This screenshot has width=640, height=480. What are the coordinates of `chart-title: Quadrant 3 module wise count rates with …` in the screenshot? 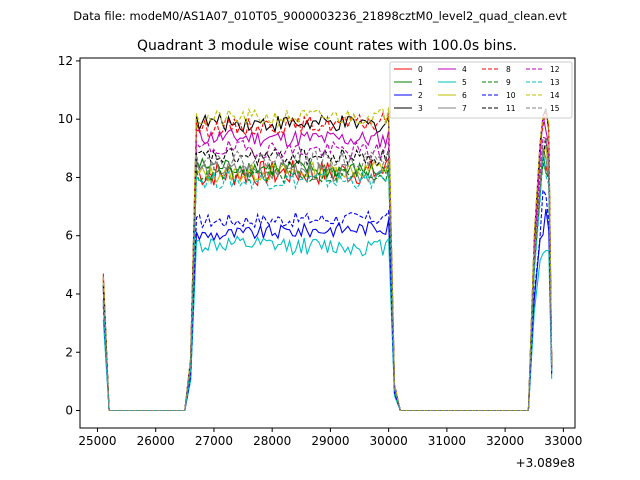 It's located at (327, 46).